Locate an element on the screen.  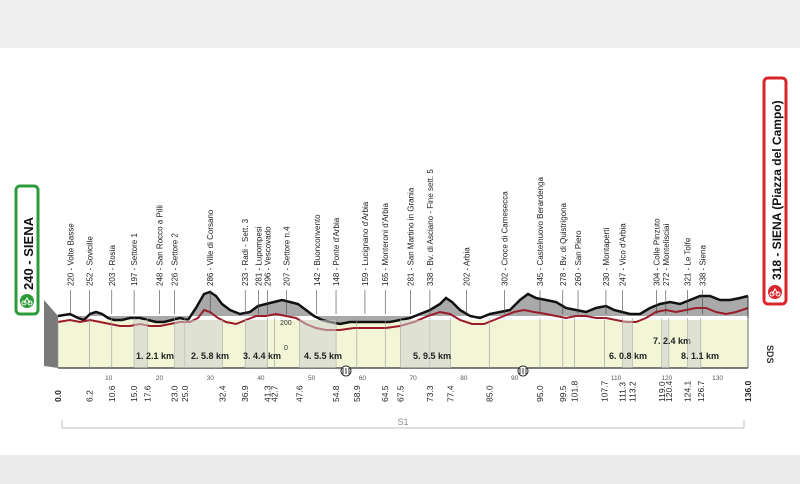
place-label: 296 - Vescovado is located at coordinates (268, 256).